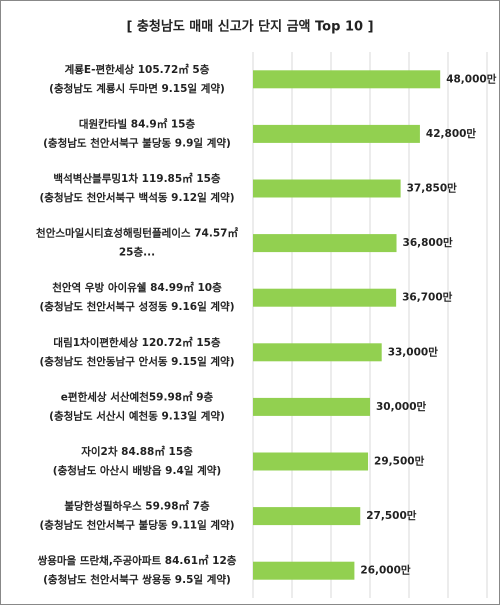 This screenshot has height=605, width=500. What do you see at coordinates (391, 515) in the screenshot?
I see `value-label: 27,500만` at bounding box center [391, 515].